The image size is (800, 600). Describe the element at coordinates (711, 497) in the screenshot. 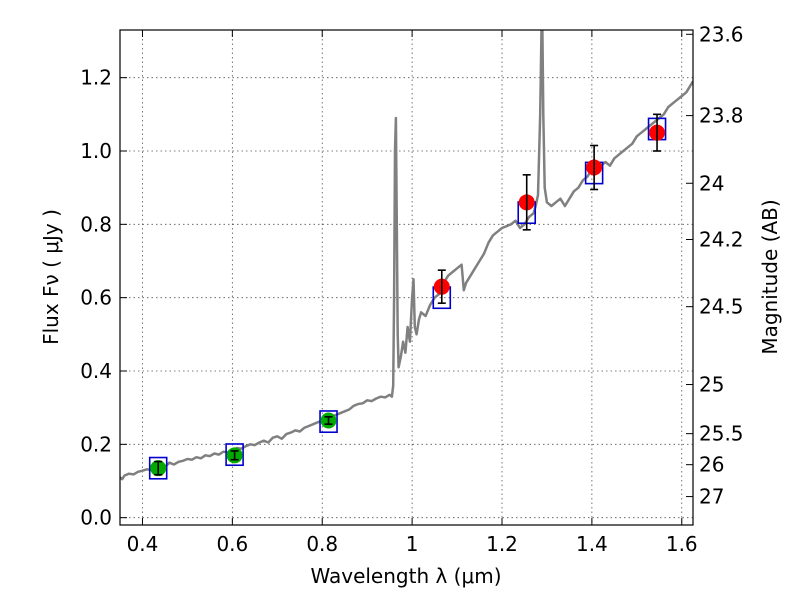

I see `mag-tick-label: 27` at that location.